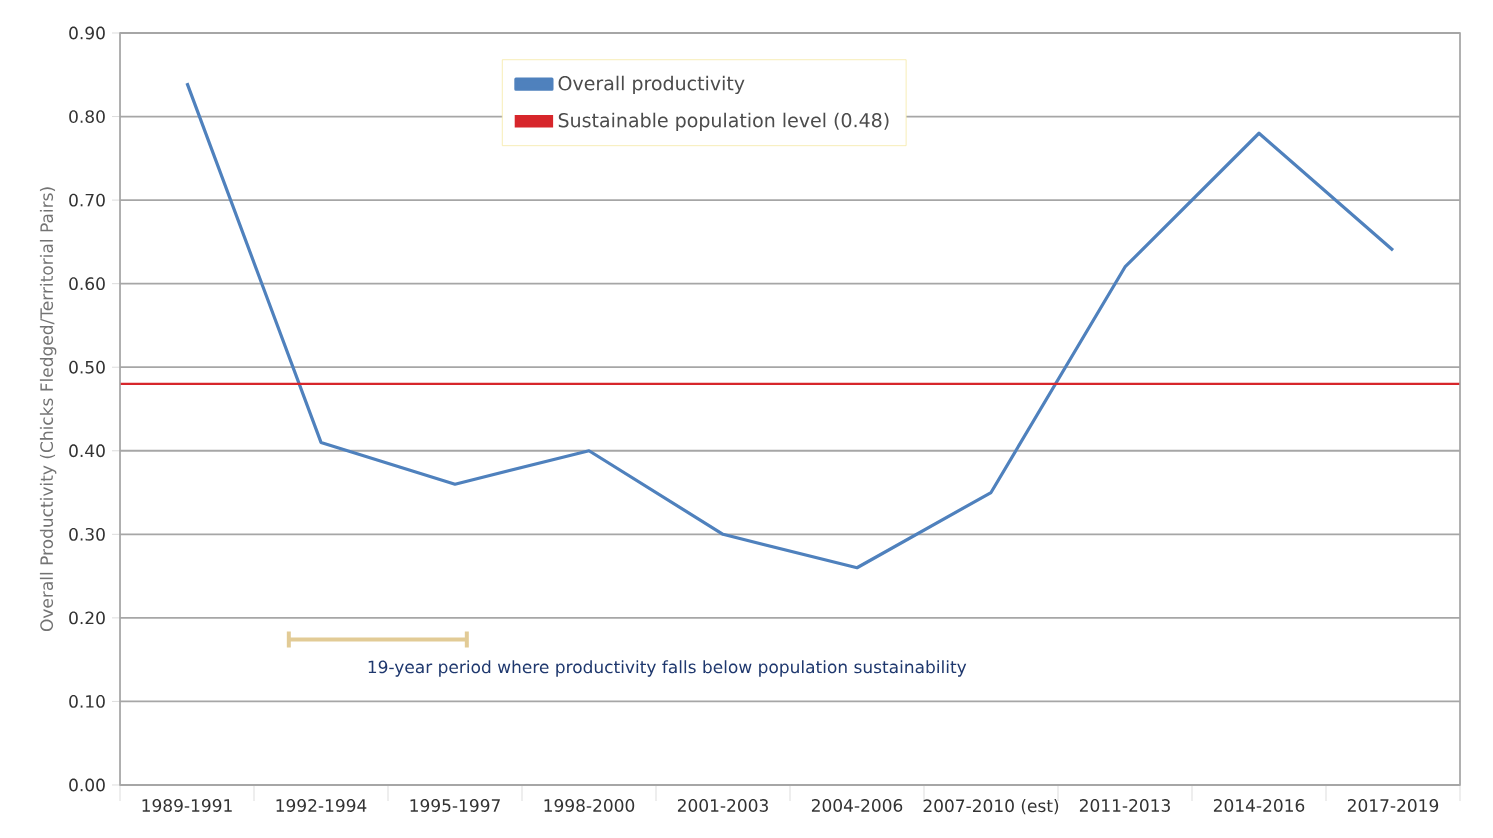 The height and width of the screenshot is (838, 1493). I want to click on y-tick-label: 0.80, so click(87, 116).